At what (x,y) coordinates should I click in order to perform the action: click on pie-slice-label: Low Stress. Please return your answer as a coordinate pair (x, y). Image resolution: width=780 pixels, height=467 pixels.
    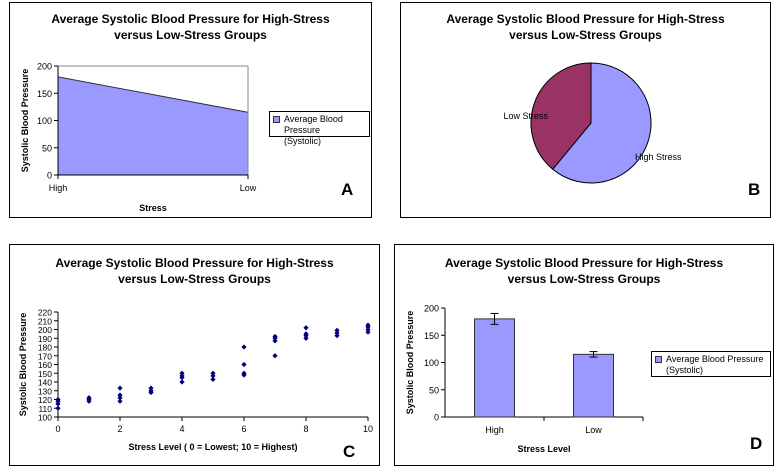
    Looking at the image, I should click on (525, 116).